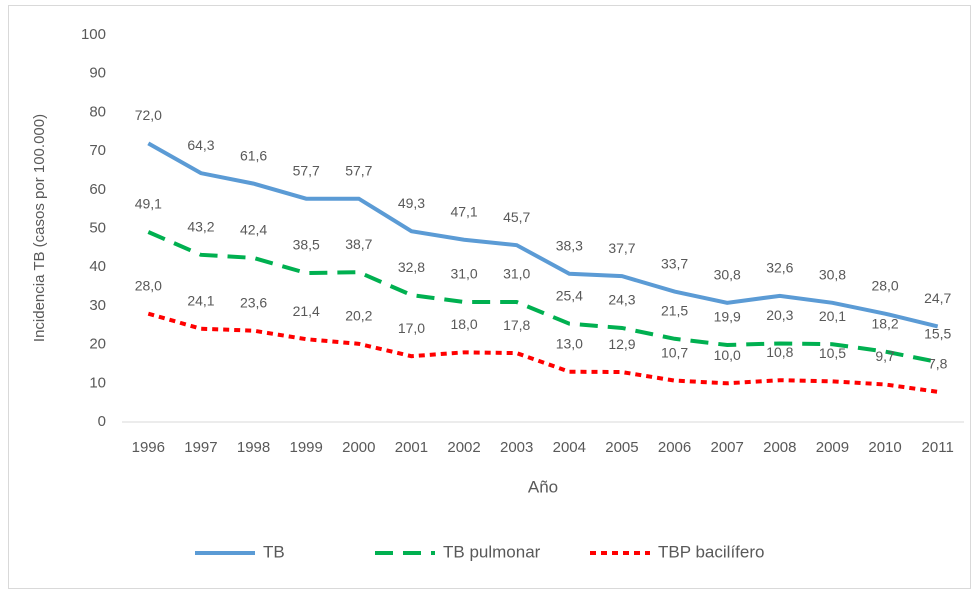 This screenshot has width=979, height=594. What do you see at coordinates (938, 447) in the screenshot?
I see `x-tick-label: 2011` at bounding box center [938, 447].